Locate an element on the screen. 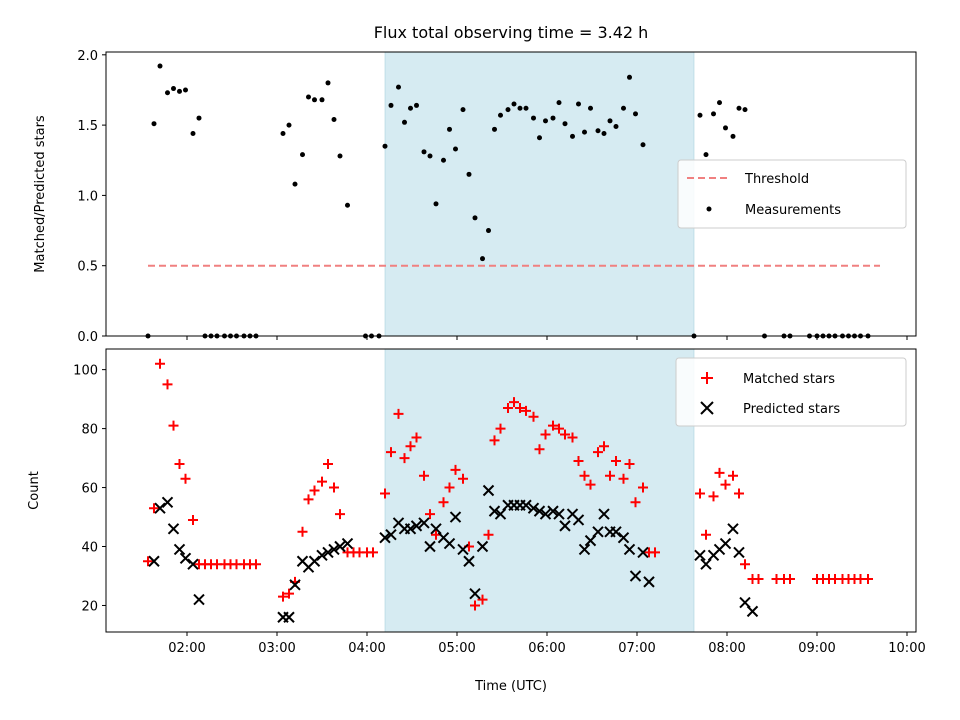 Image resolution: width=960 pixels, height=720 pixels. x-tick-label: 06:00 is located at coordinates (546, 648).